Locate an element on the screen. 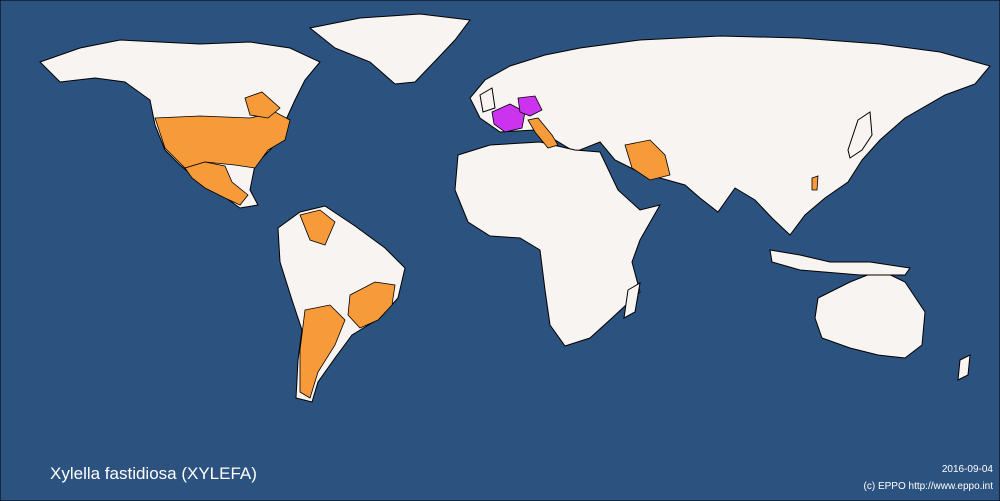 The height and width of the screenshot is (501, 1000). italy is located at coordinates (543, 133).